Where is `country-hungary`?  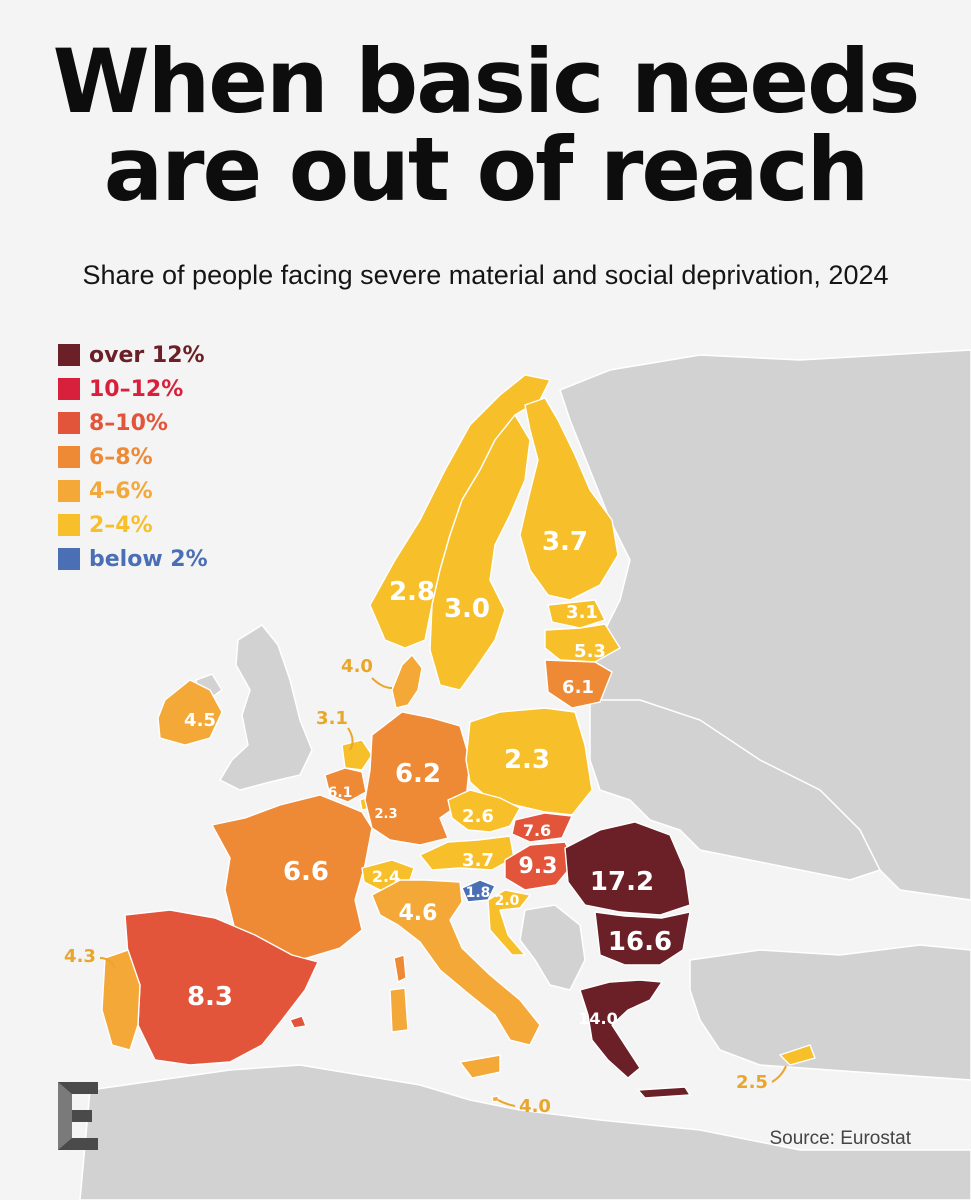
country-hungary is located at coordinates (540, 866).